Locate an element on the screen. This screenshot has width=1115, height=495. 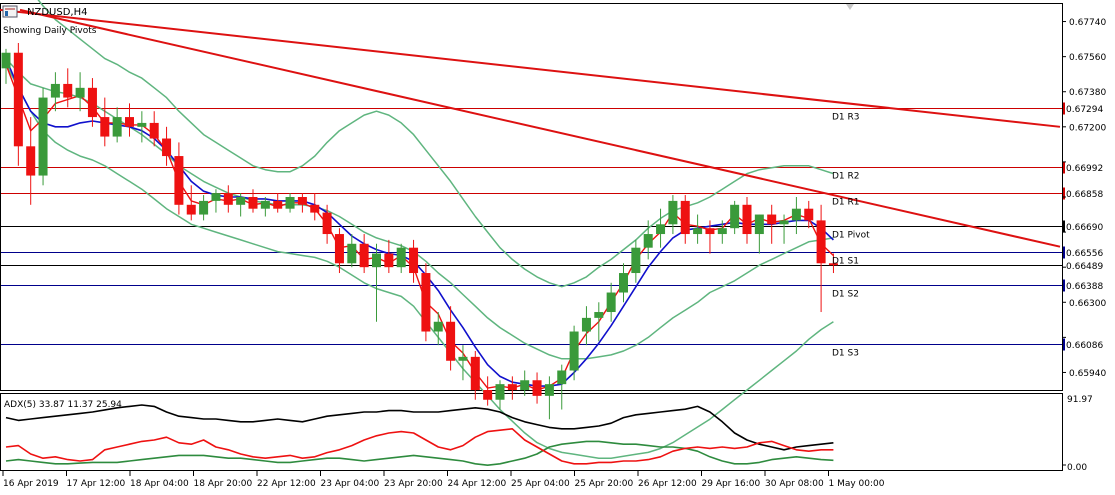
pivot-name: D1 S3 is located at coordinates (845, 354).